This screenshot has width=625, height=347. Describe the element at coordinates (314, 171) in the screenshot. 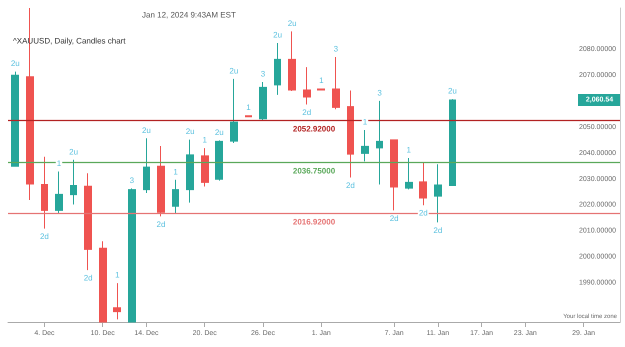

I see `ref-line-label: 2036.75000` at that location.